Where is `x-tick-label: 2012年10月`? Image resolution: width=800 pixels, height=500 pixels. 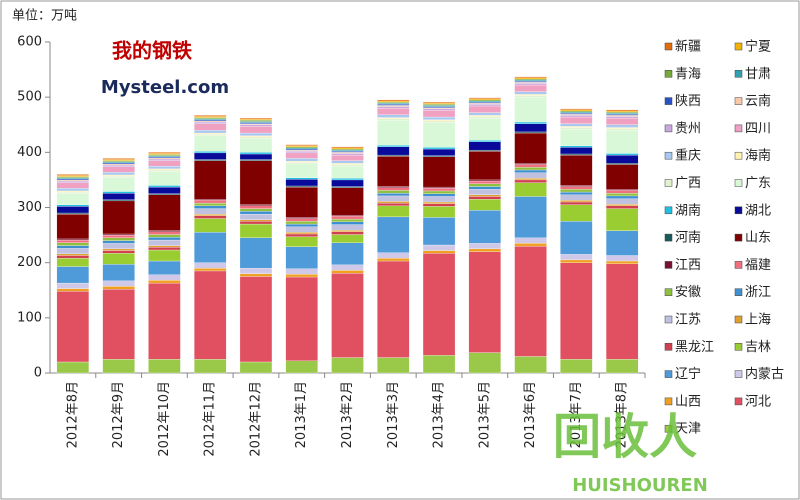 x-tick-label: 2012年10月 is located at coordinates (164, 419).